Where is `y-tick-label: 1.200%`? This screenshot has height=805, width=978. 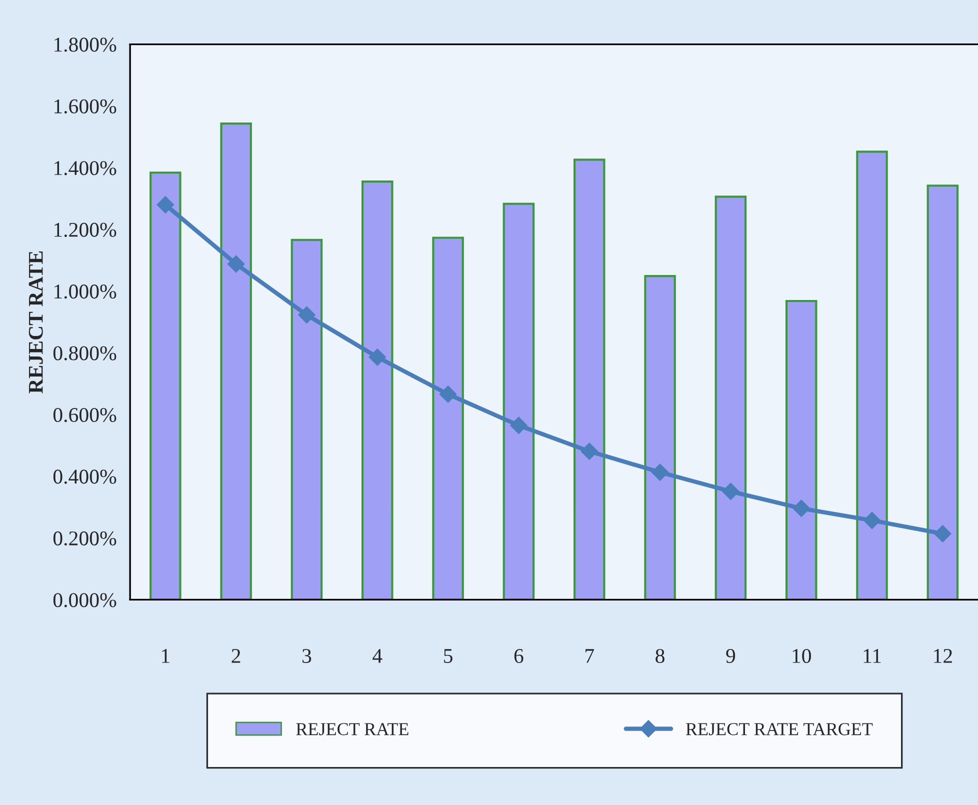 y-tick-label: 1.200% is located at coordinates (85, 229).